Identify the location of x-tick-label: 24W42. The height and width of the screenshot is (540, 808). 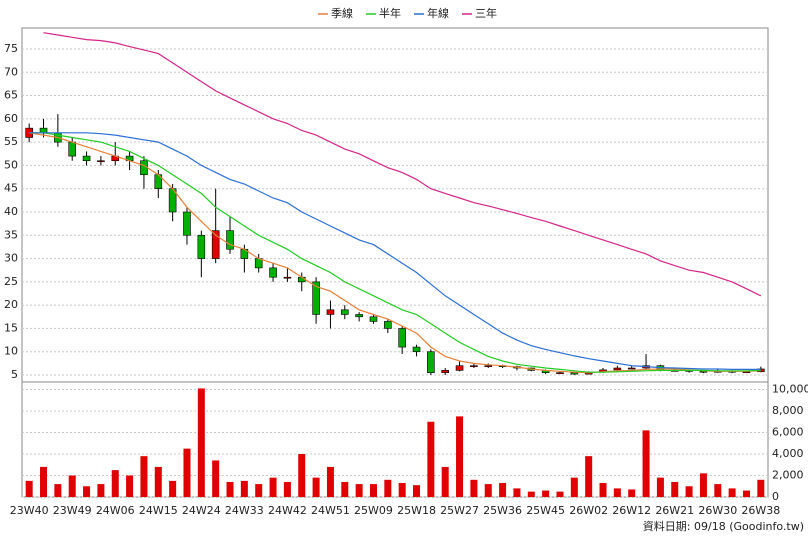
(287, 510).